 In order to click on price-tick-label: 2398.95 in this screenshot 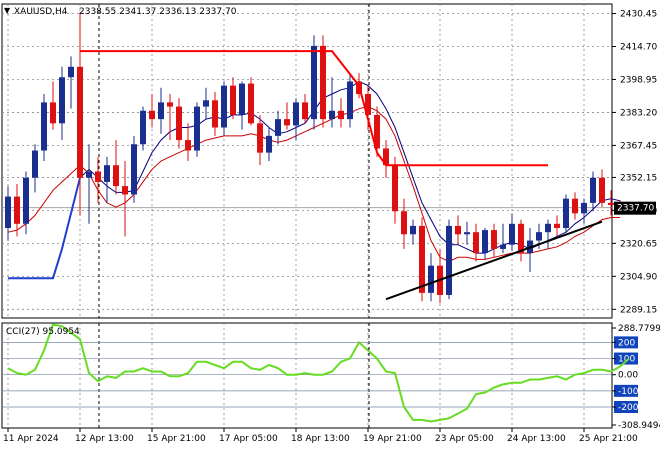, I will do `click(638, 80)`.